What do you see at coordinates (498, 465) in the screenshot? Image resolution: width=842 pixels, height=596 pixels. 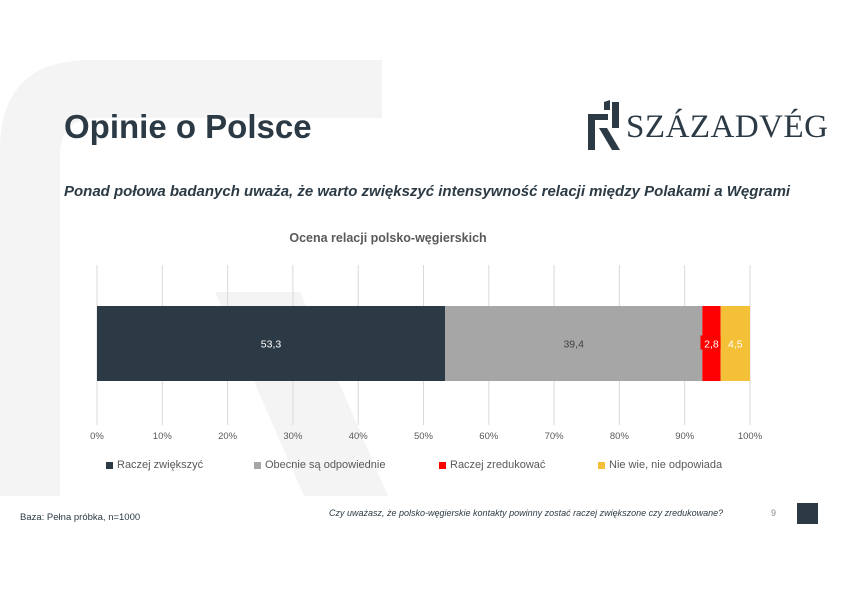 I see `legend-label: Raczej zredukować` at bounding box center [498, 465].